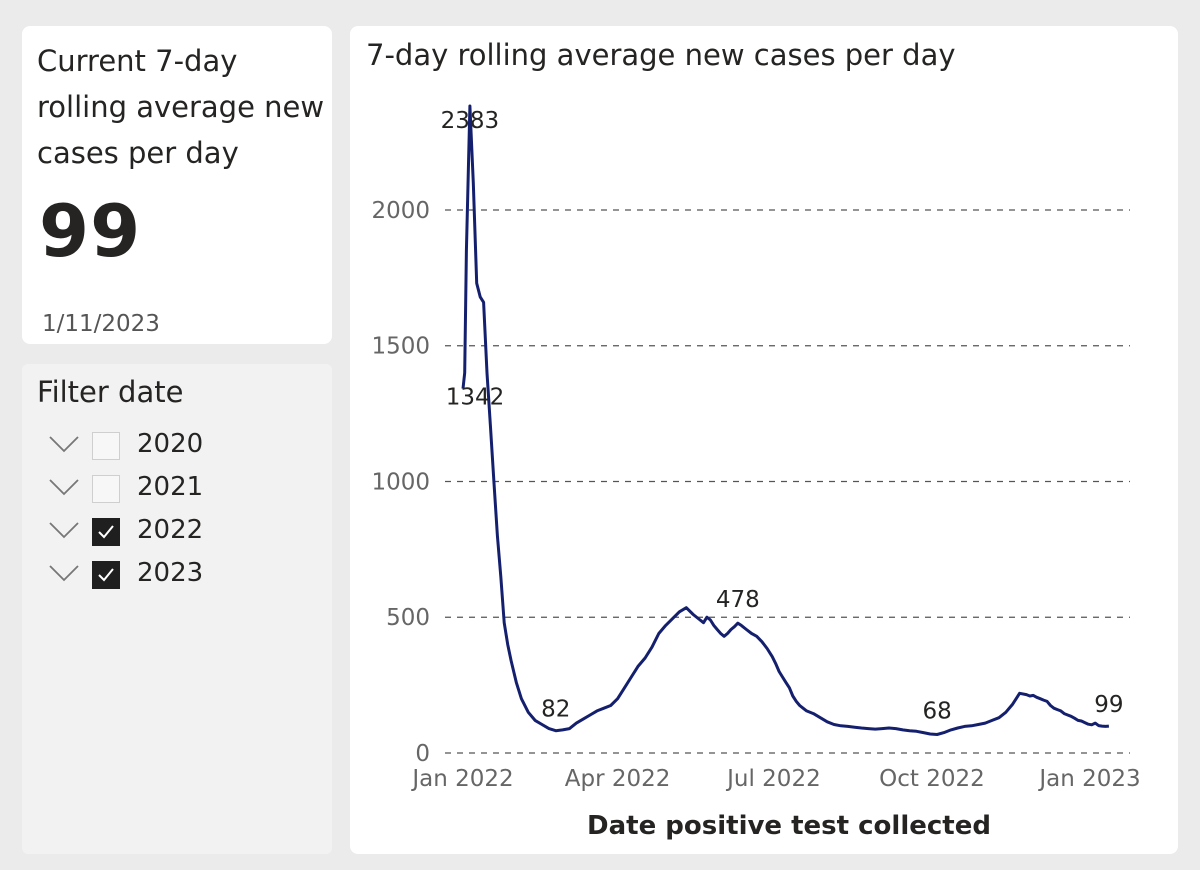  What do you see at coordinates (661, 55) in the screenshot?
I see `chart-title: 7-day rolling average new cases per day` at bounding box center [661, 55].